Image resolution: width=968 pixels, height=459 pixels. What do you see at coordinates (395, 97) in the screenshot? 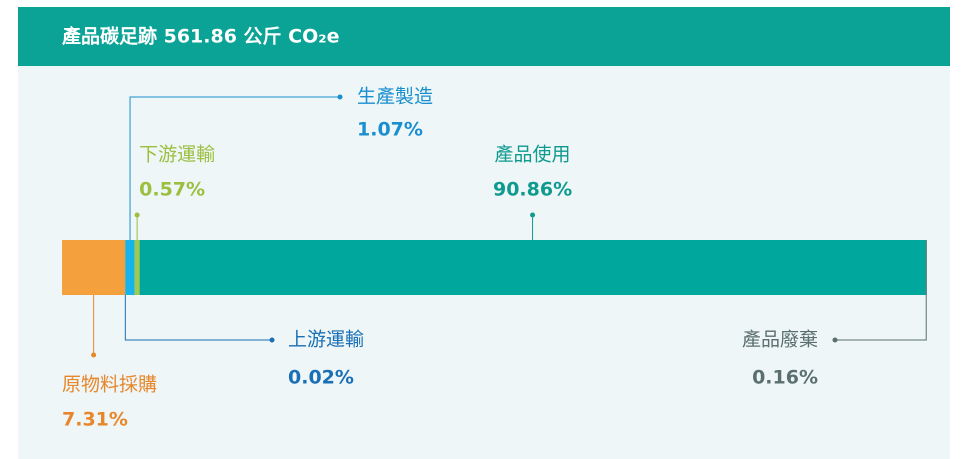
I see `segment-name: 生產製造` at bounding box center [395, 97].